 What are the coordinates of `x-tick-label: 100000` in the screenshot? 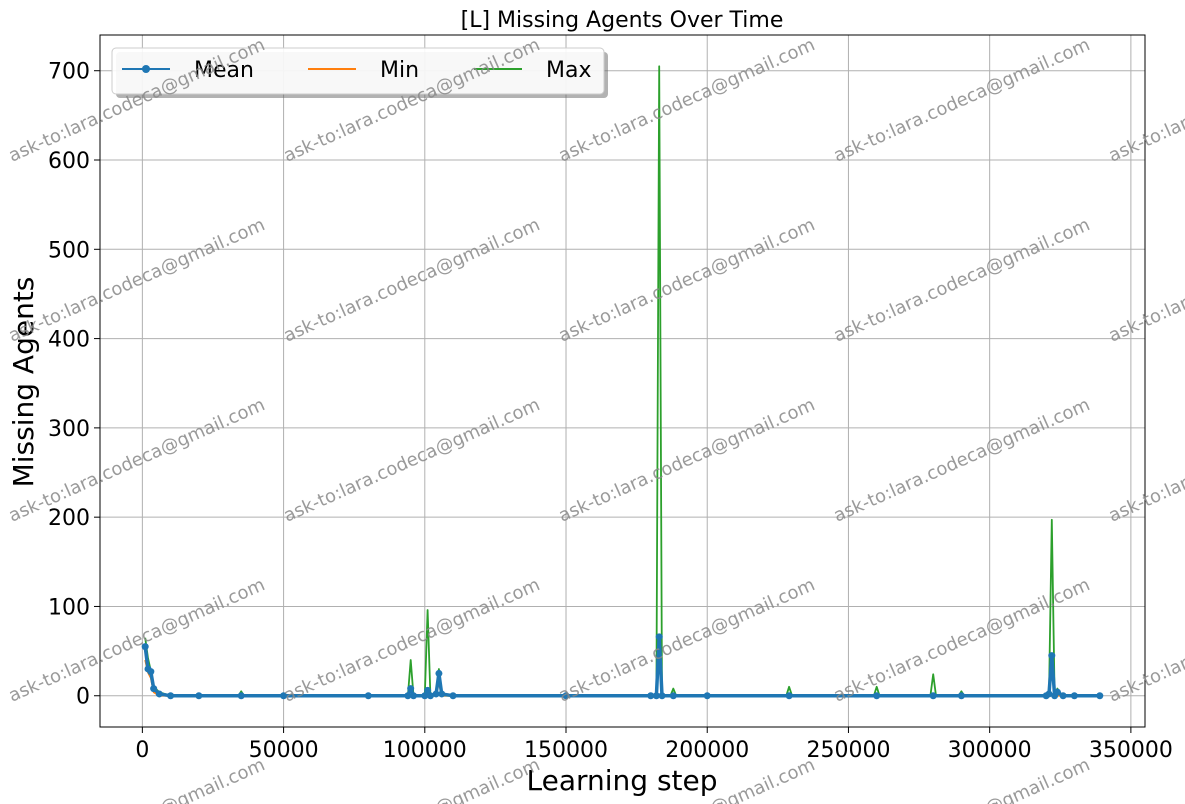 It's located at (425, 750).